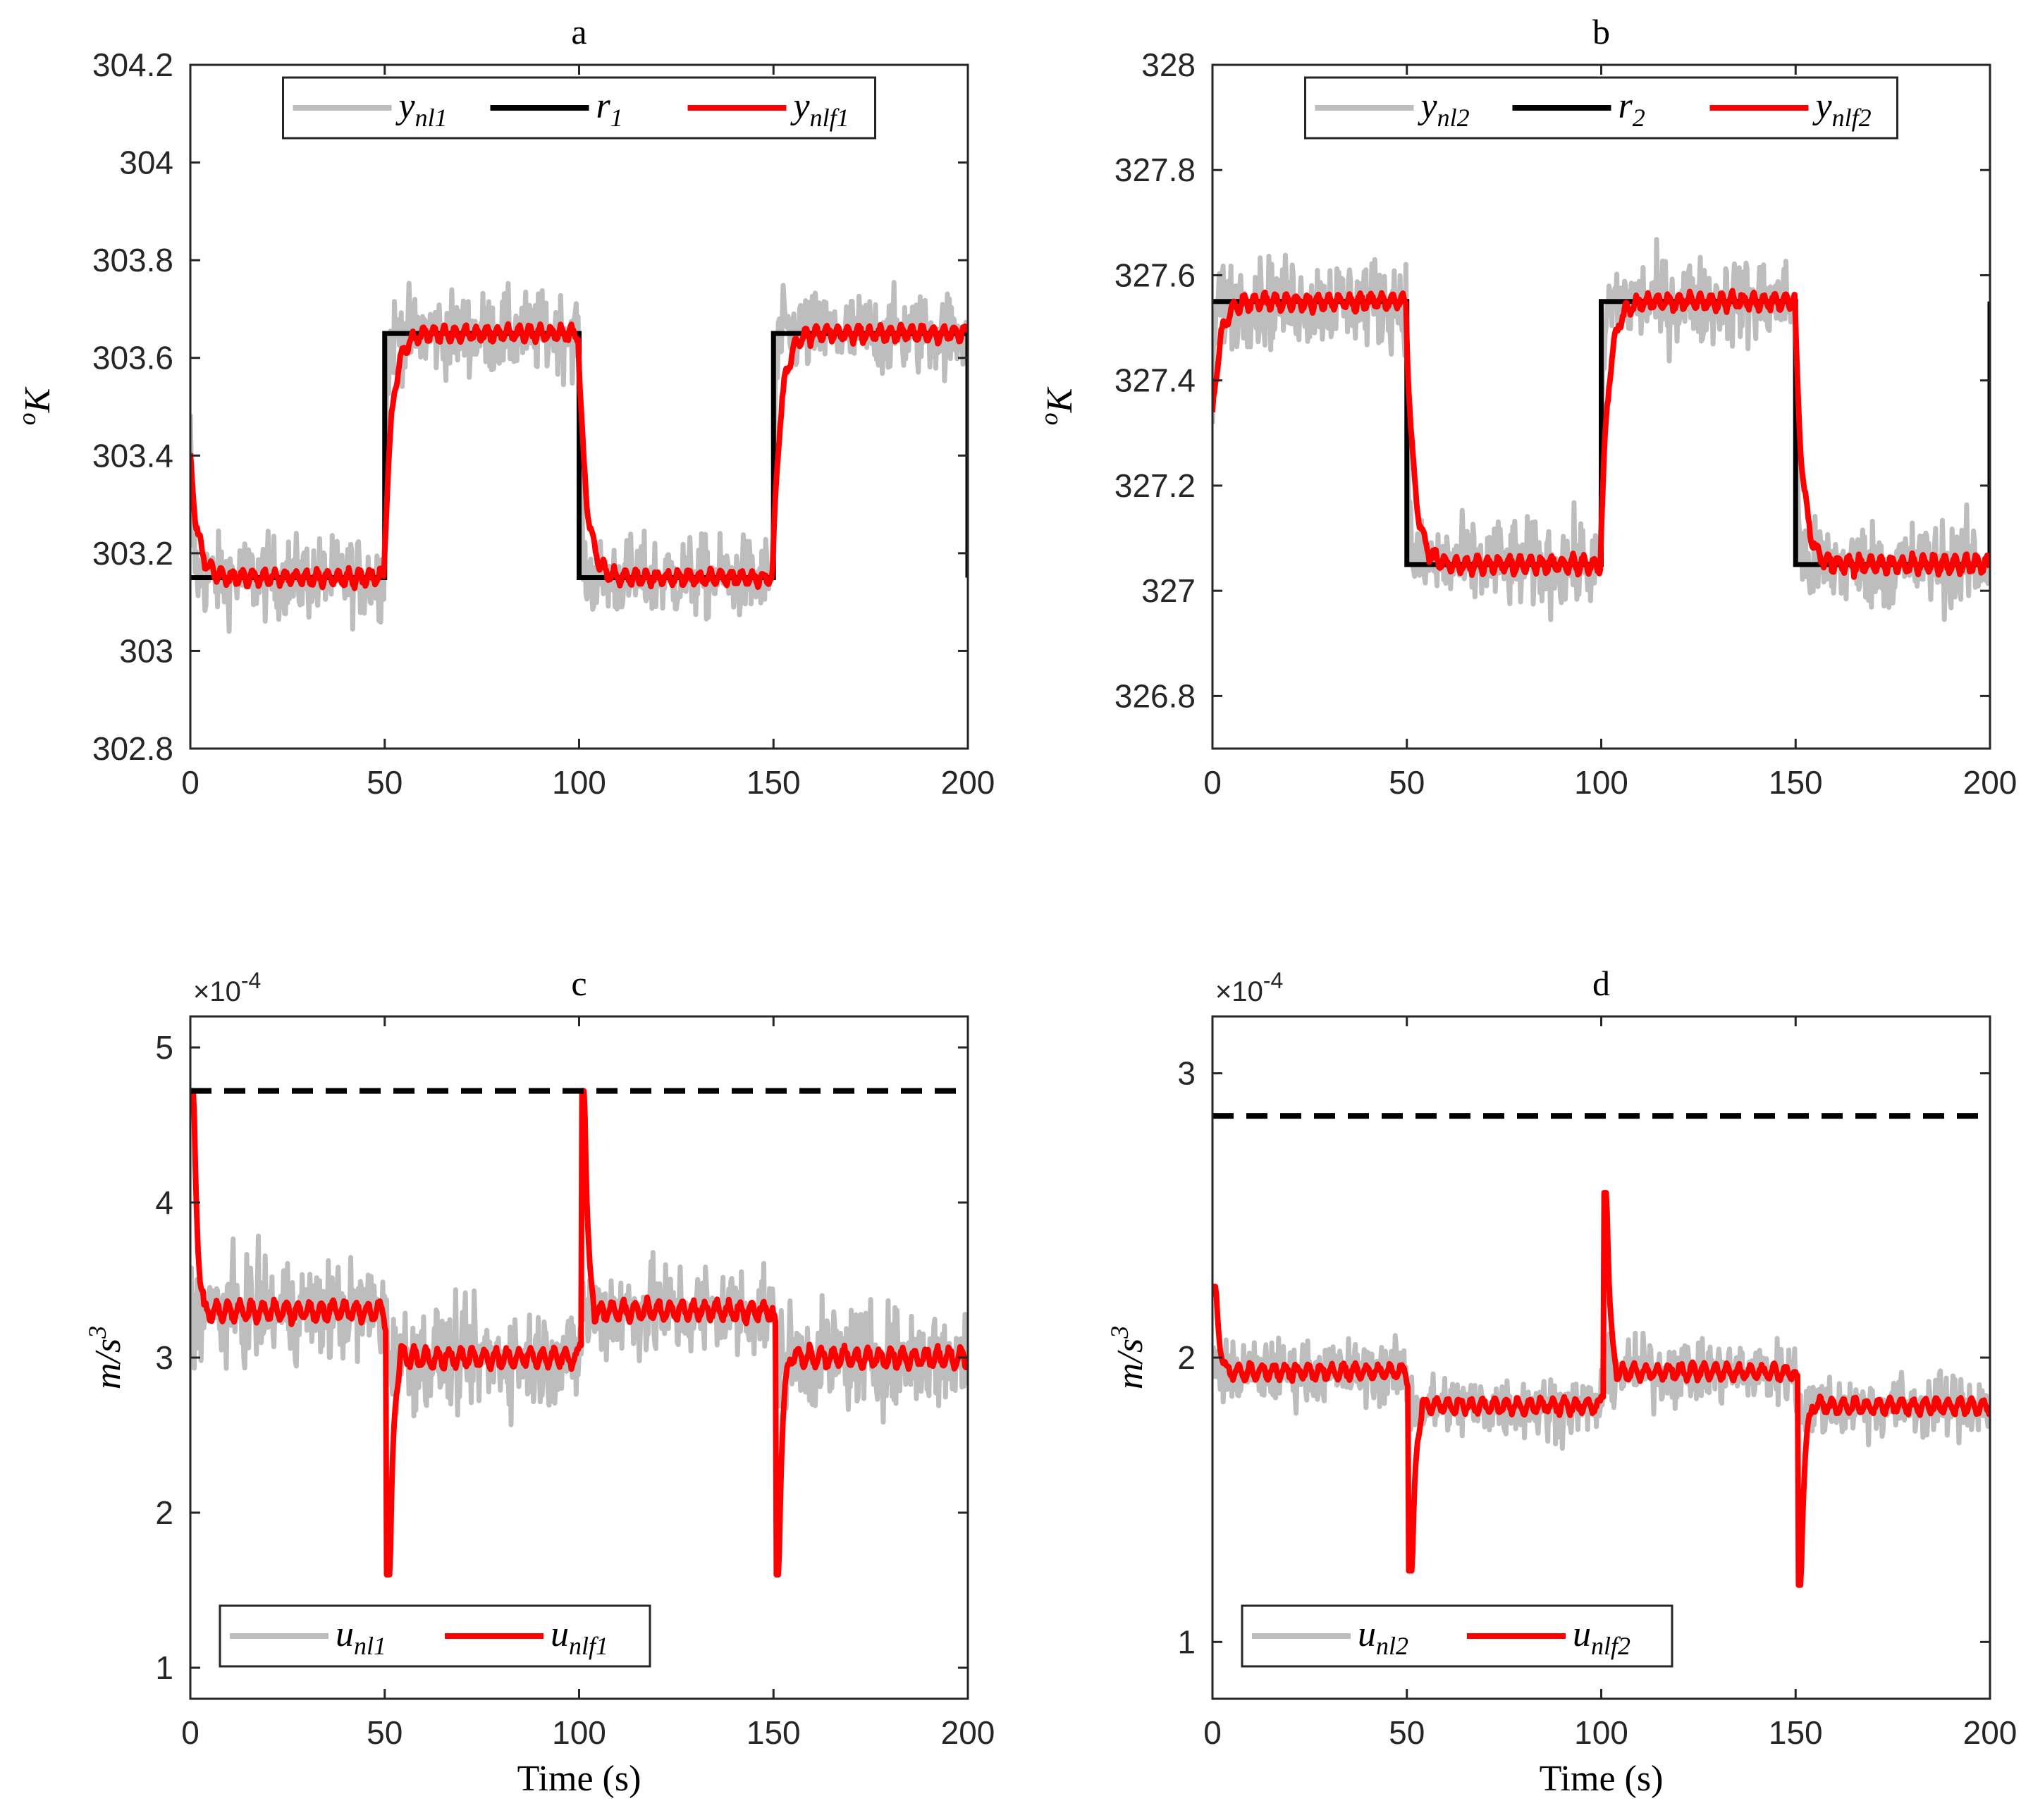 This screenshot has height=1820, width=2033. I want to click on legend: unl1 unlf1, so click(435, 1636).